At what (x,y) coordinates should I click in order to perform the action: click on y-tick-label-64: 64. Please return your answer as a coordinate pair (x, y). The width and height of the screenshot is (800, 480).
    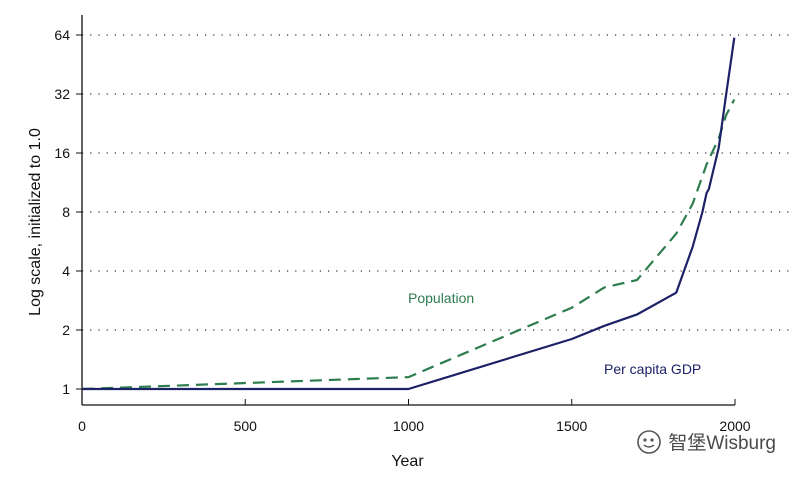
    Looking at the image, I should click on (62, 35).